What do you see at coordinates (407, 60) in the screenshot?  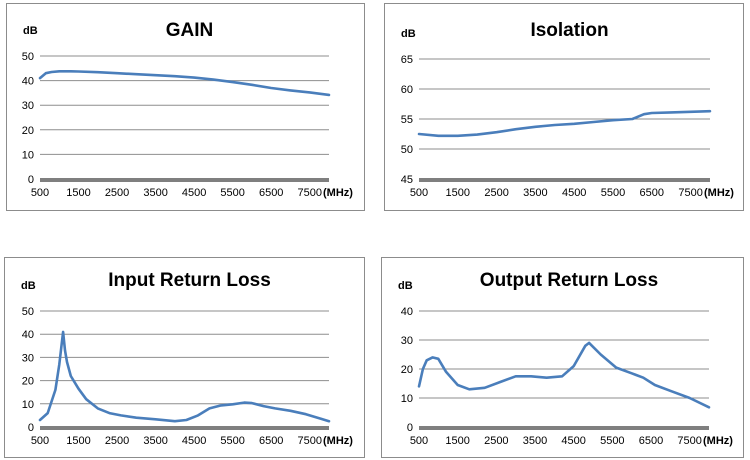 I see `isolation-y-tick: 65` at bounding box center [407, 60].